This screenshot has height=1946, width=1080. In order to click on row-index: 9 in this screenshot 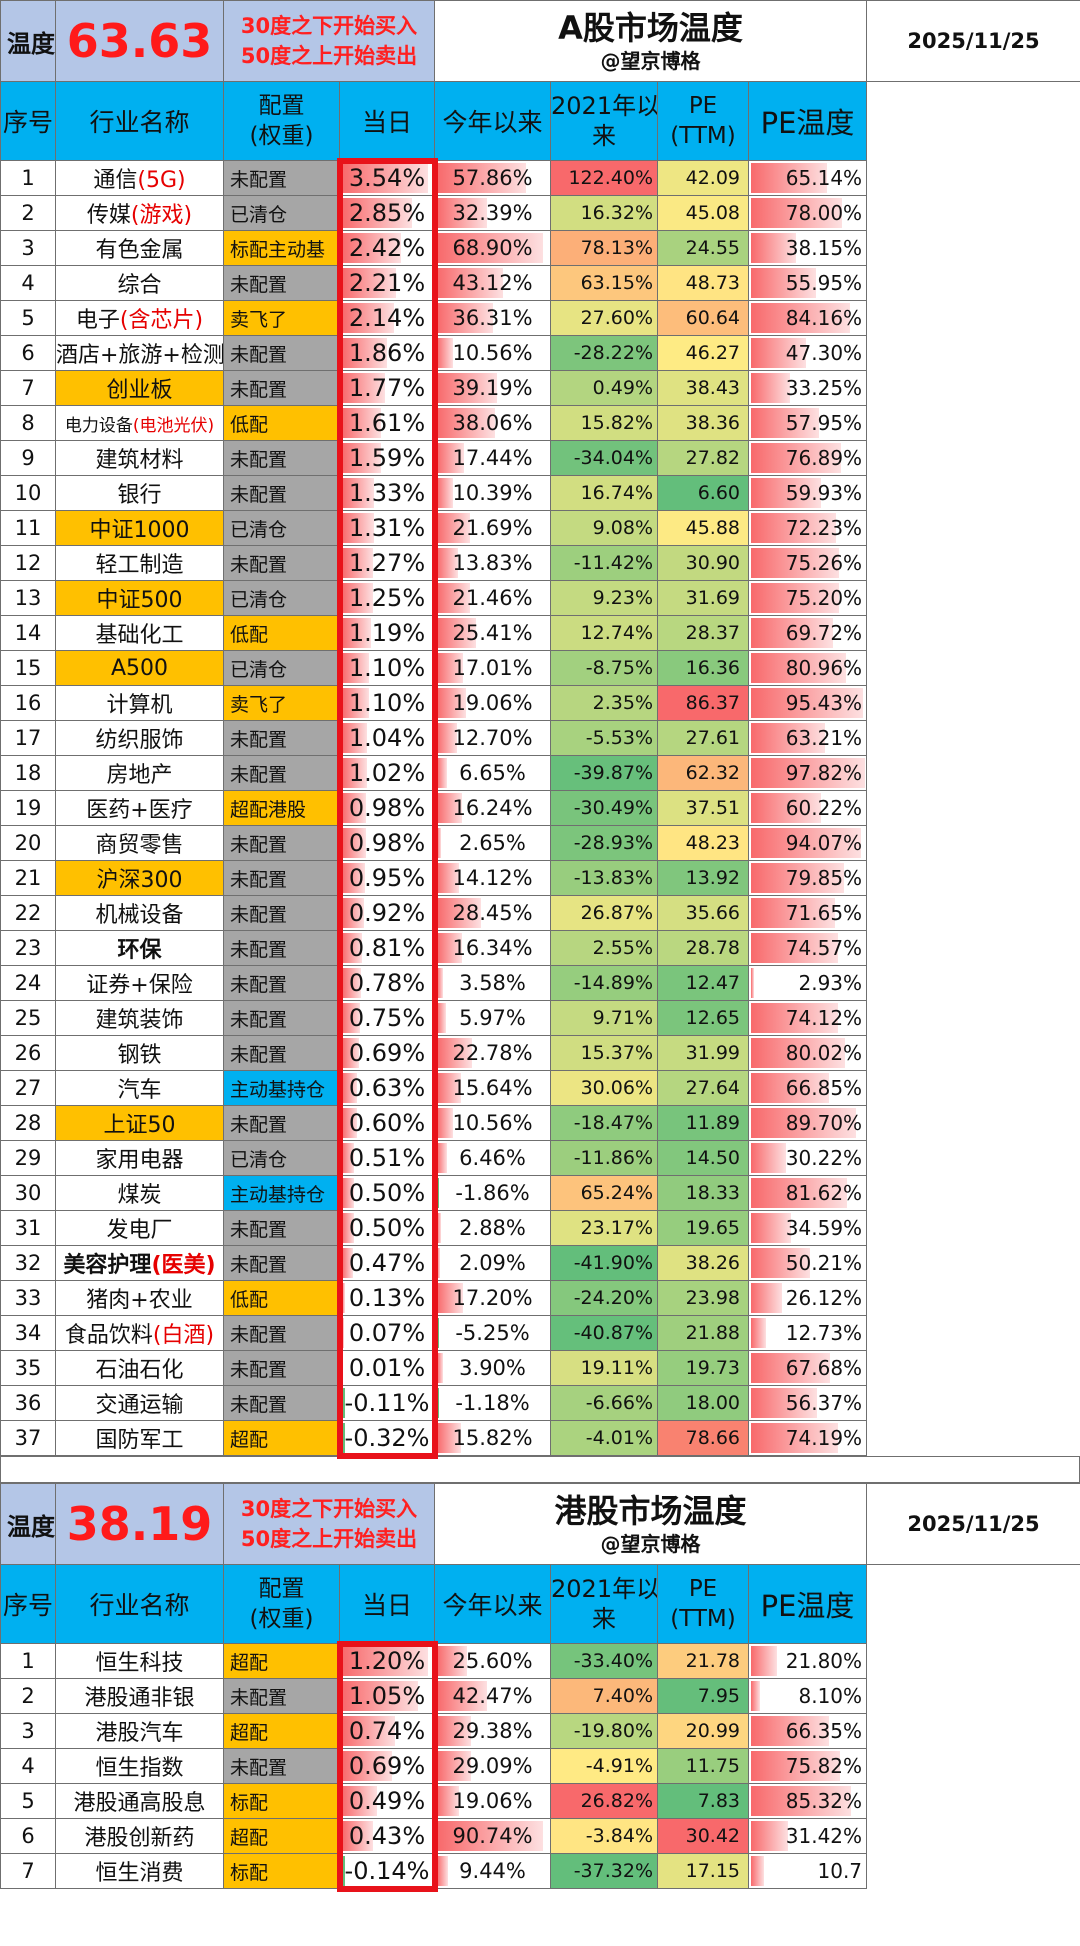, I will do `click(28, 458)`.